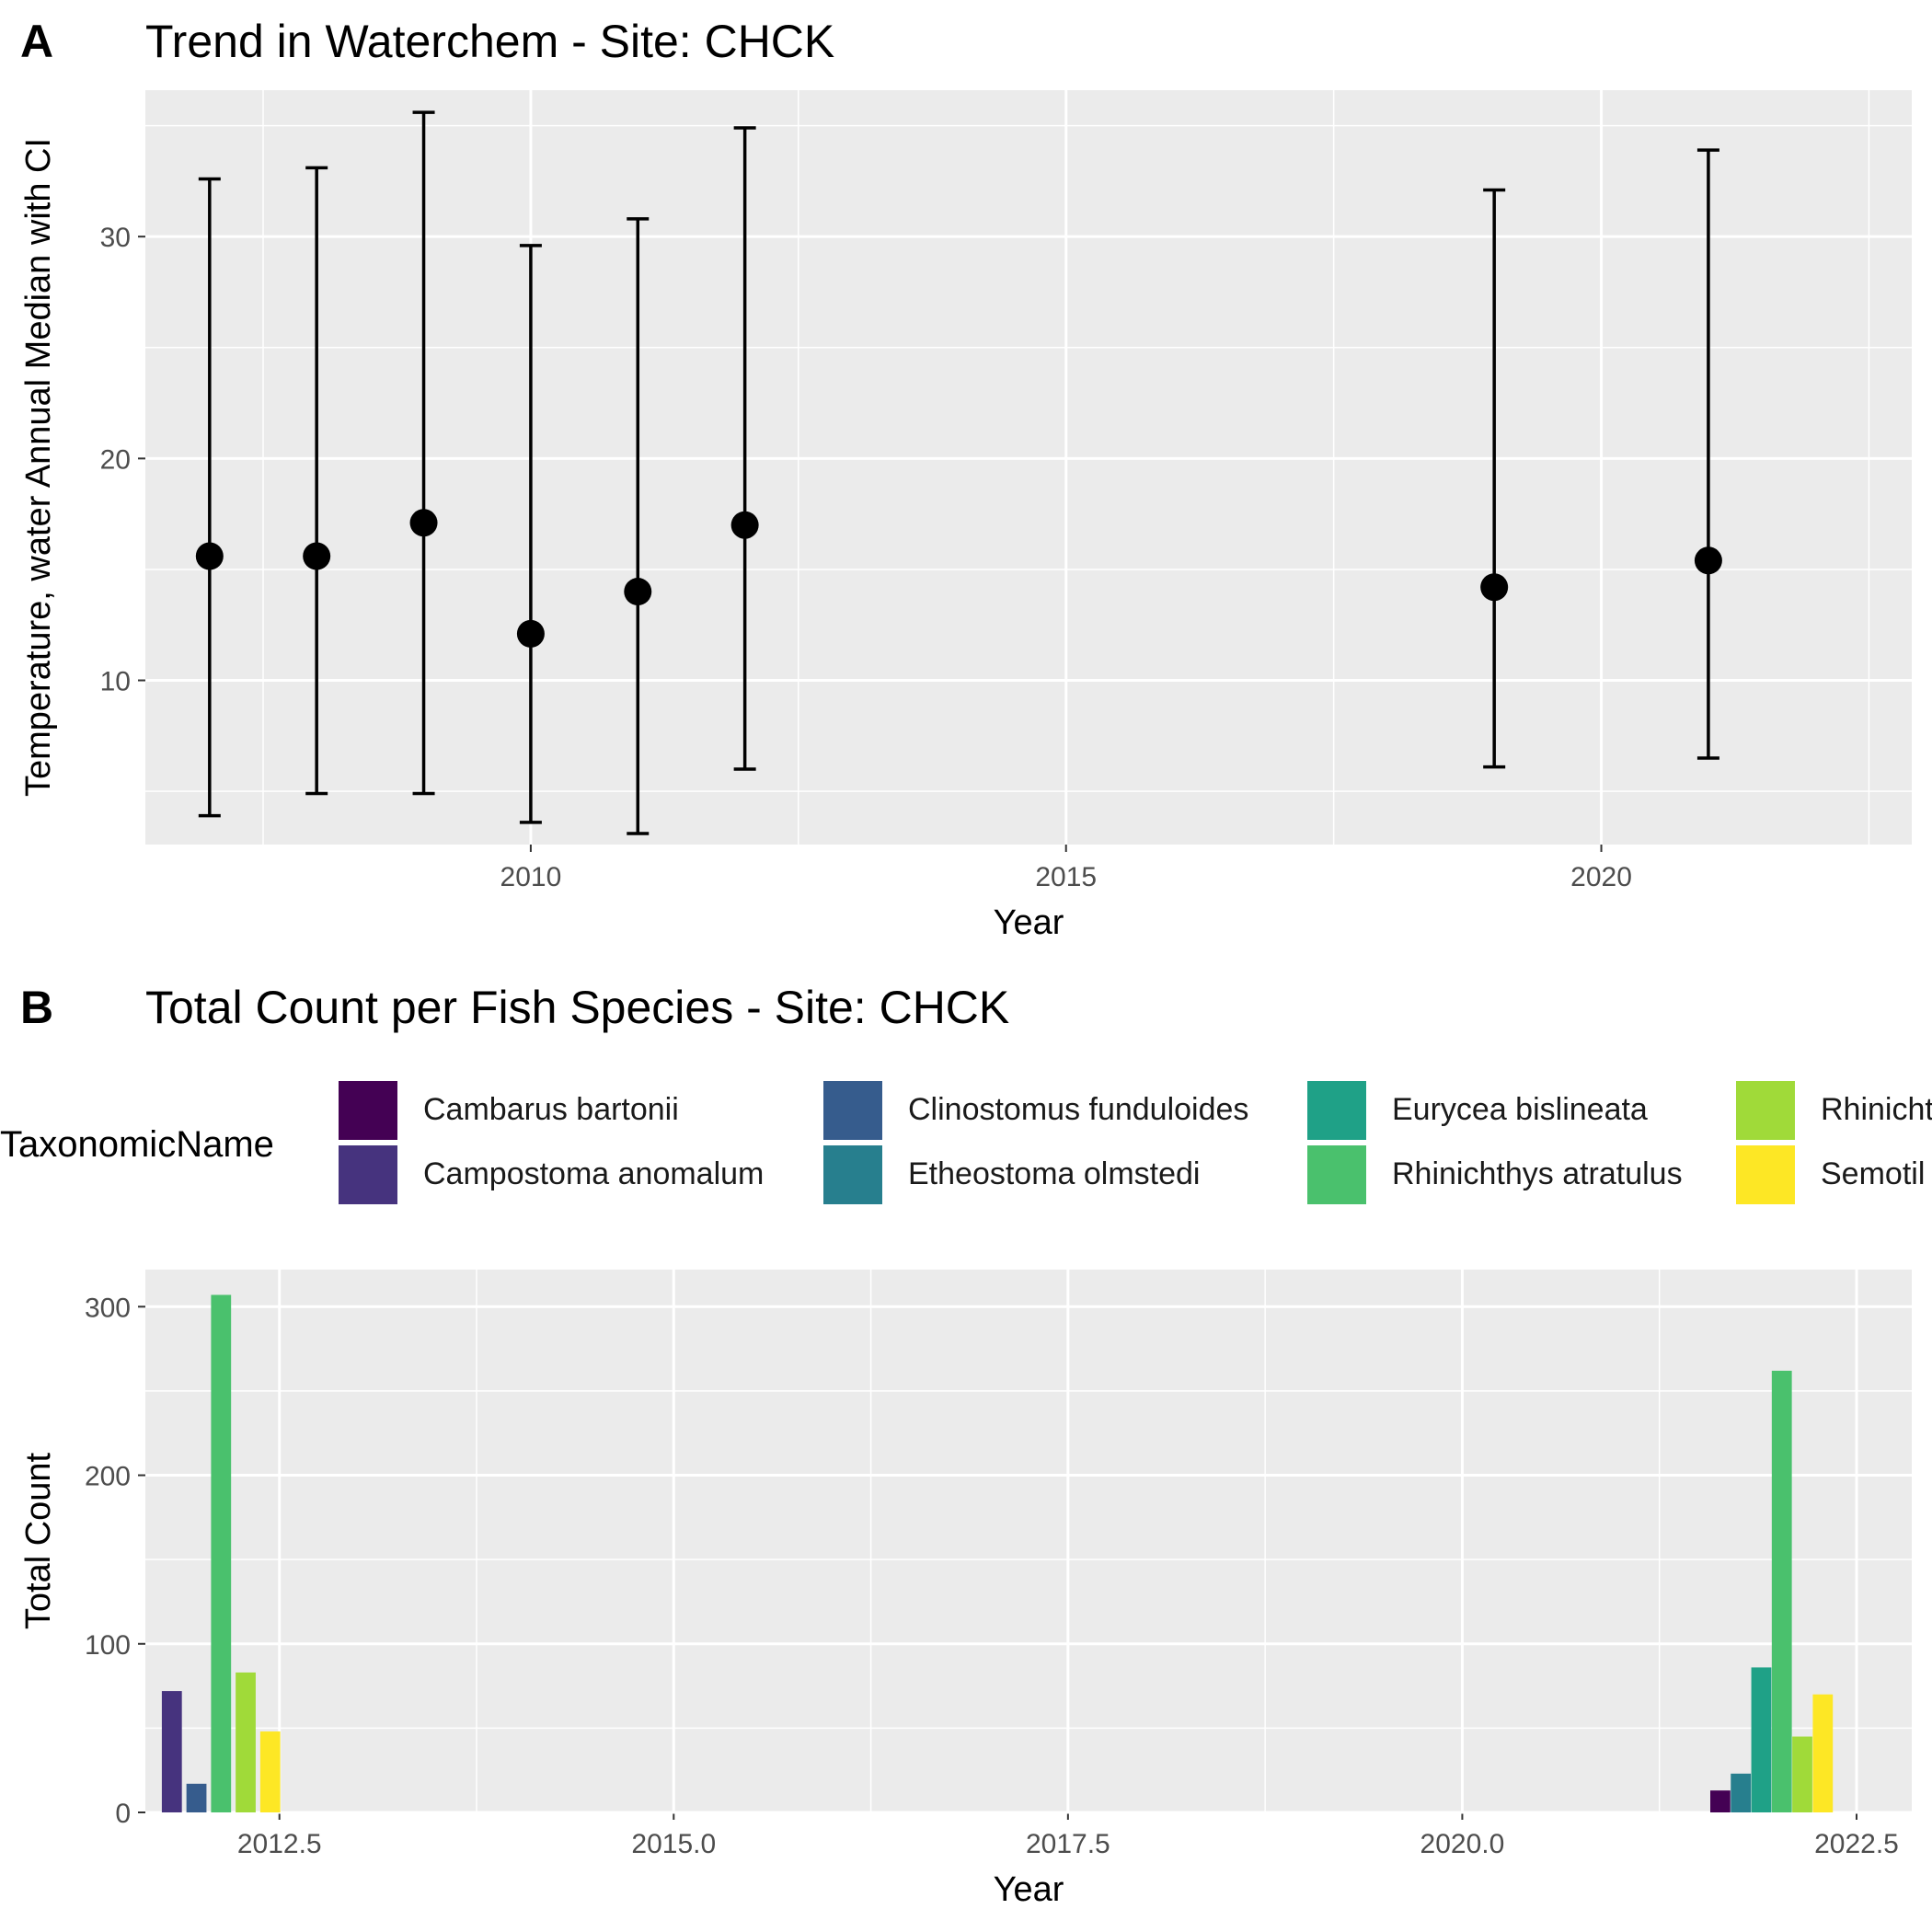  I want to click on panel-a-x-tick-label: 2015, so click(1066, 877).